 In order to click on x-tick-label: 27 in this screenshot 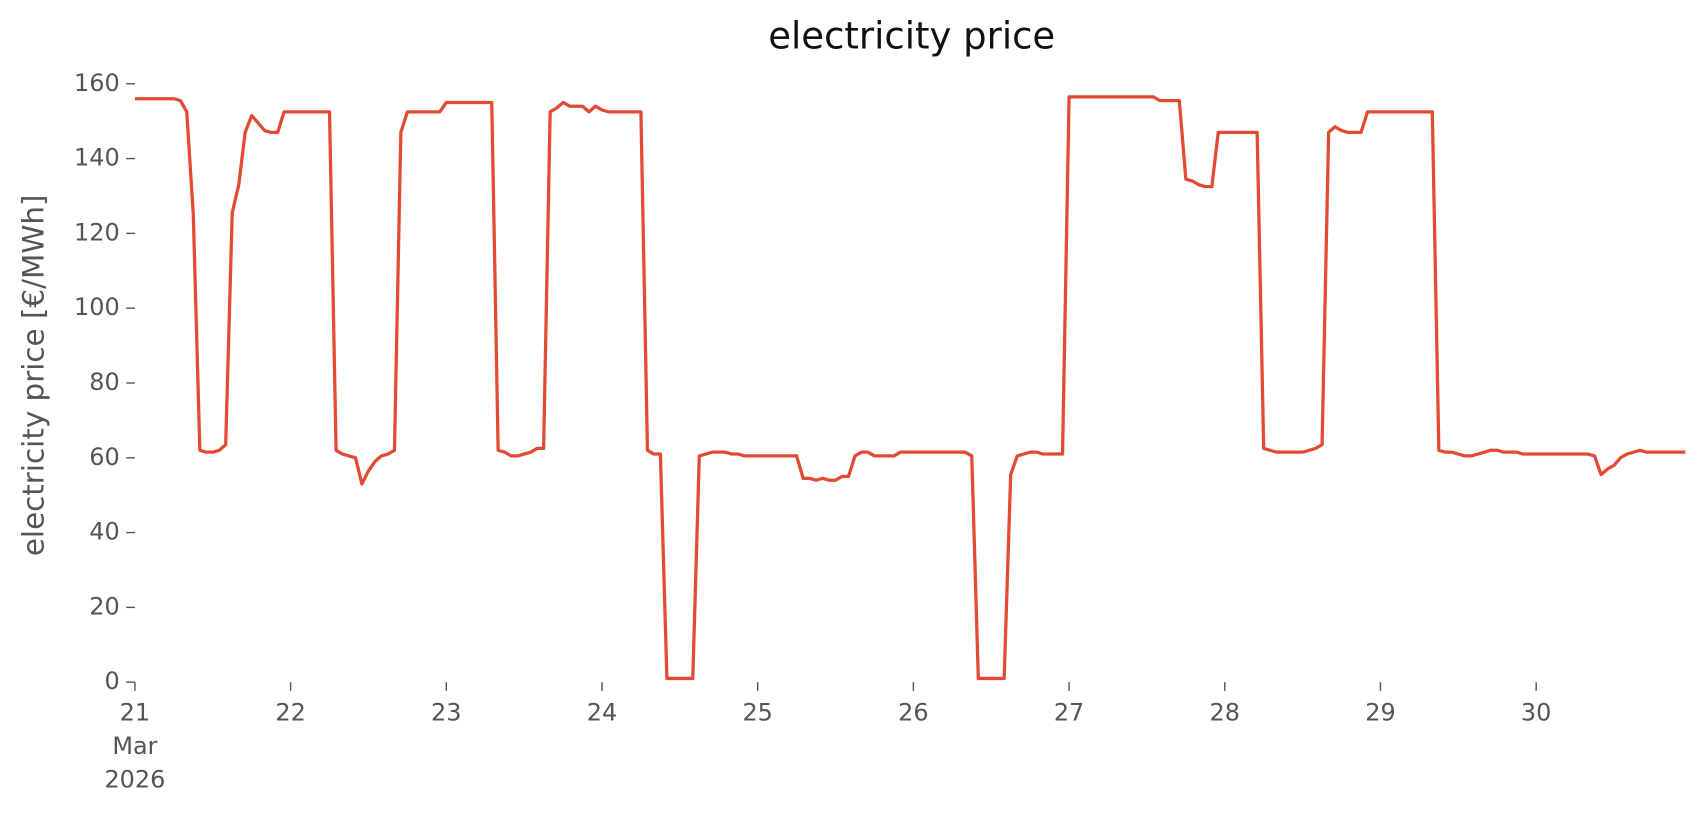, I will do `click(1069, 713)`.